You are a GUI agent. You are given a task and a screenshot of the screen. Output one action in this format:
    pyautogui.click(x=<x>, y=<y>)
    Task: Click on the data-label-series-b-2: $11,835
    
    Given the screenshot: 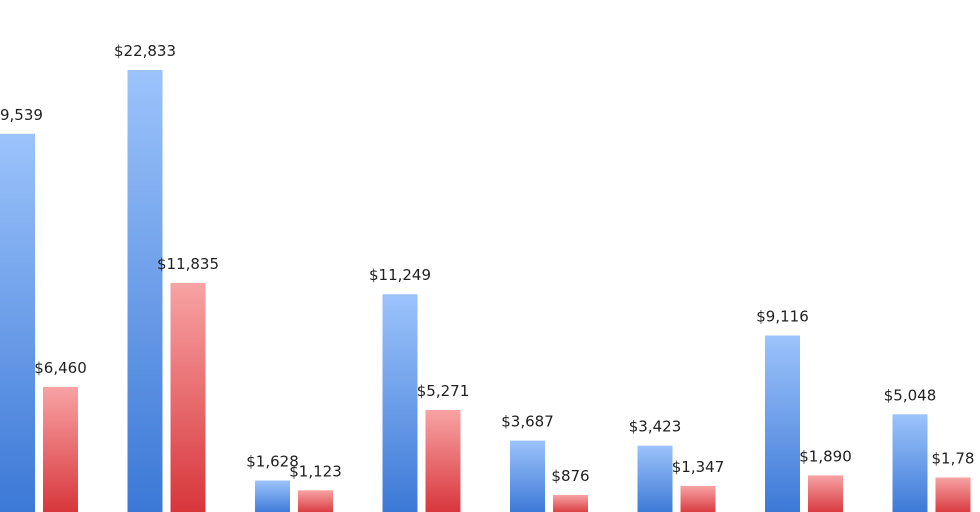 What is the action you would take?
    pyautogui.click(x=188, y=264)
    